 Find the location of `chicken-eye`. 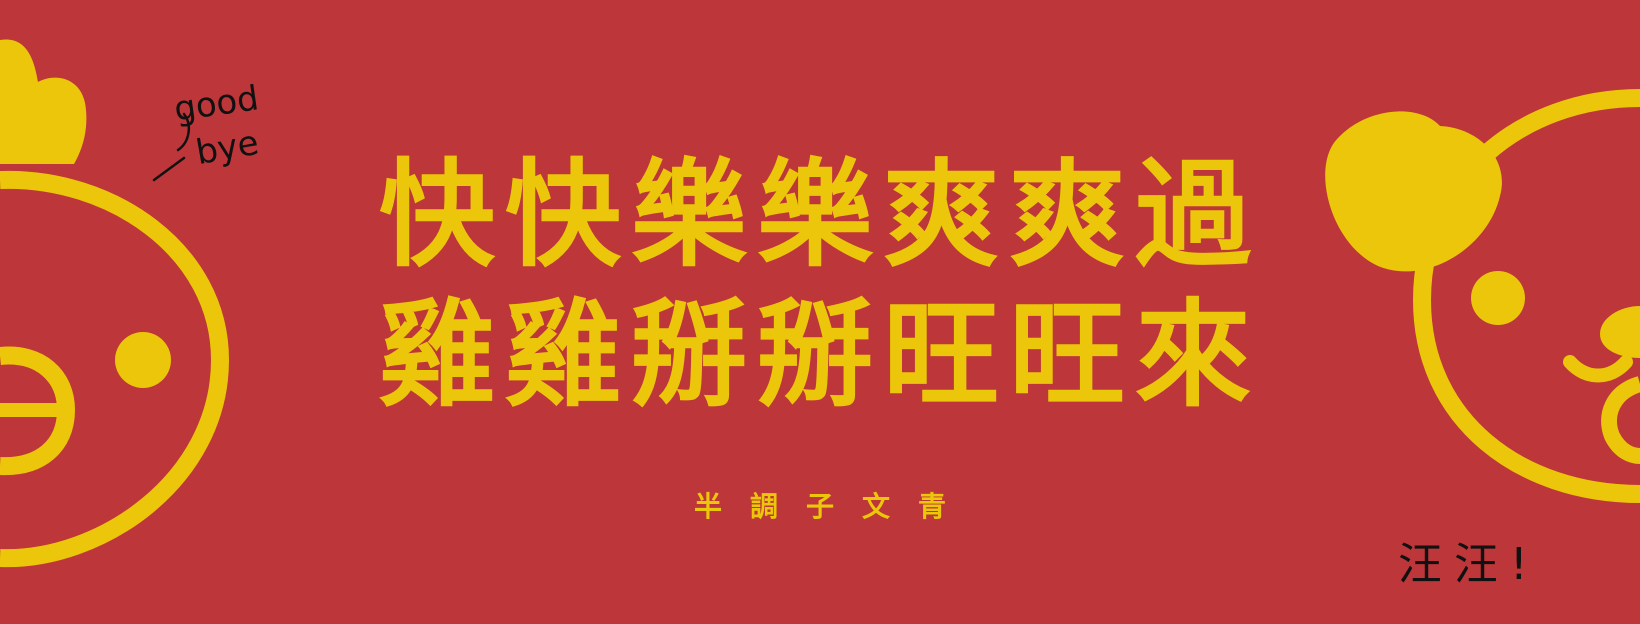

chicken-eye is located at coordinates (143, 360).